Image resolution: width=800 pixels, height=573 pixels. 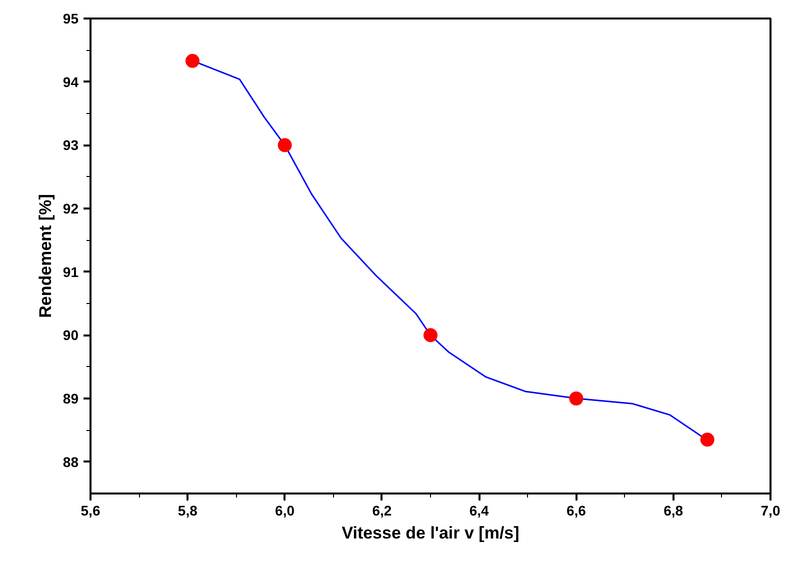 What do you see at coordinates (70, 272) in the screenshot?
I see `y-tick-label: 91` at bounding box center [70, 272].